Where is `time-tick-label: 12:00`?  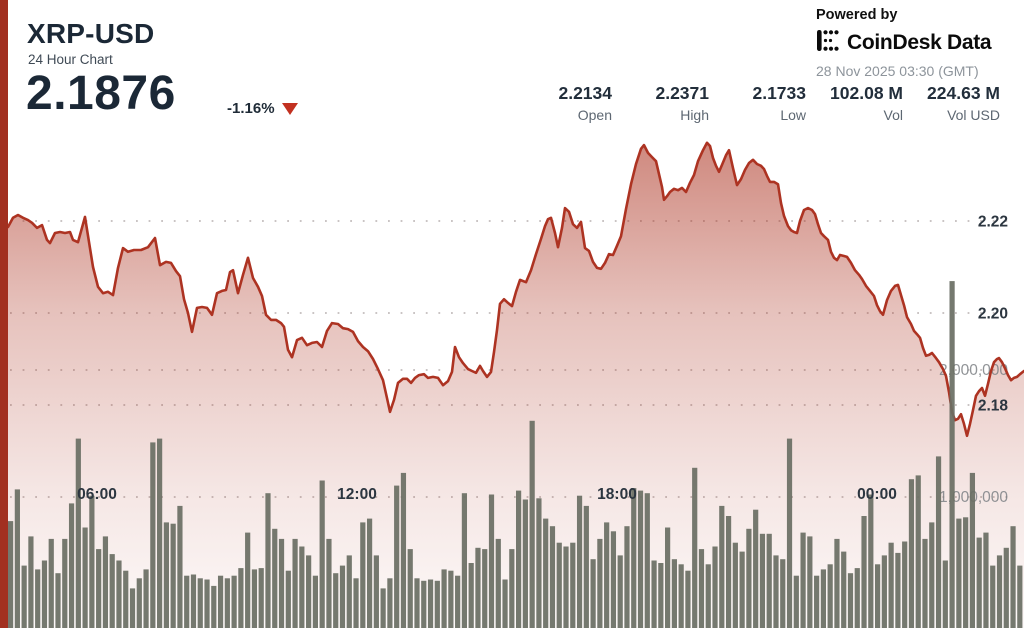 time-tick-label: 12:00 is located at coordinates (357, 494).